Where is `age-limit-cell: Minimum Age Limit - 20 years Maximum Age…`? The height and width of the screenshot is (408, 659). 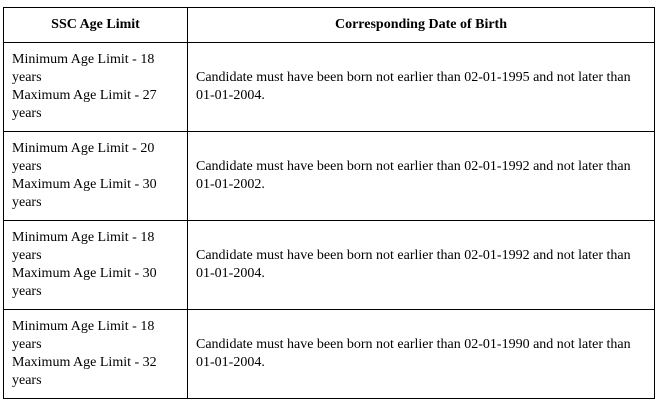 age-limit-cell: Minimum Age Limit - 20 years Maximum Age… is located at coordinates (95, 176).